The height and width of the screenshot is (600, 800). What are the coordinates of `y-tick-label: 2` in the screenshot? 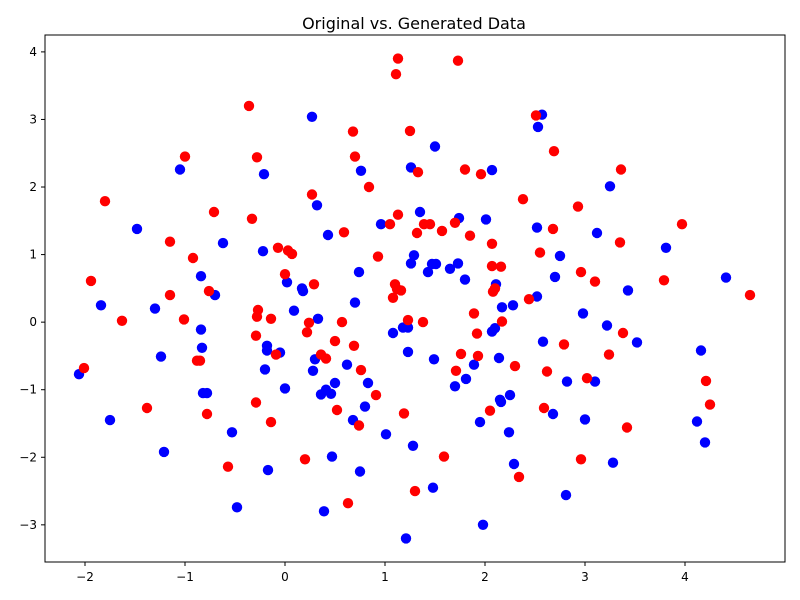 It's located at (33, 187).